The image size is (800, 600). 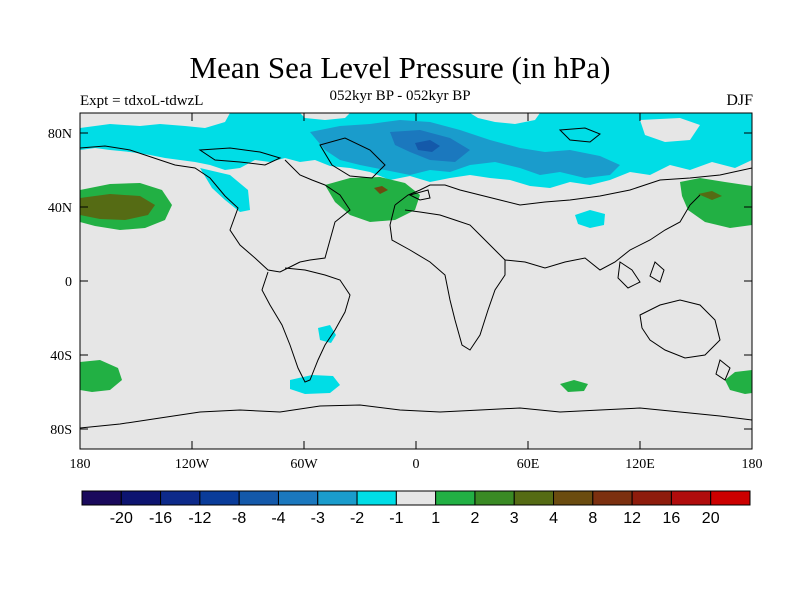 I want to click on lon-tick-label: 60E, so click(x=528, y=464).